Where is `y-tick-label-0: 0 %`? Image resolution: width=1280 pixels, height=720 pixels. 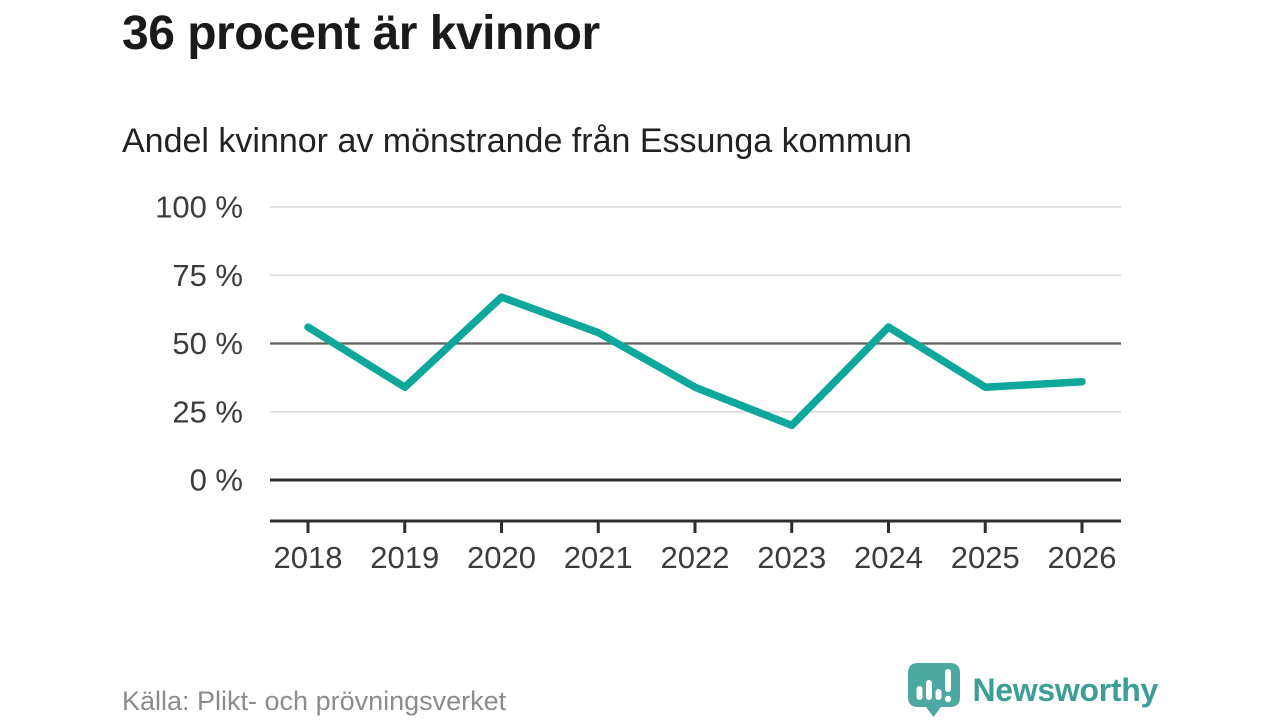 y-tick-label-0: 0 % is located at coordinates (216, 480).